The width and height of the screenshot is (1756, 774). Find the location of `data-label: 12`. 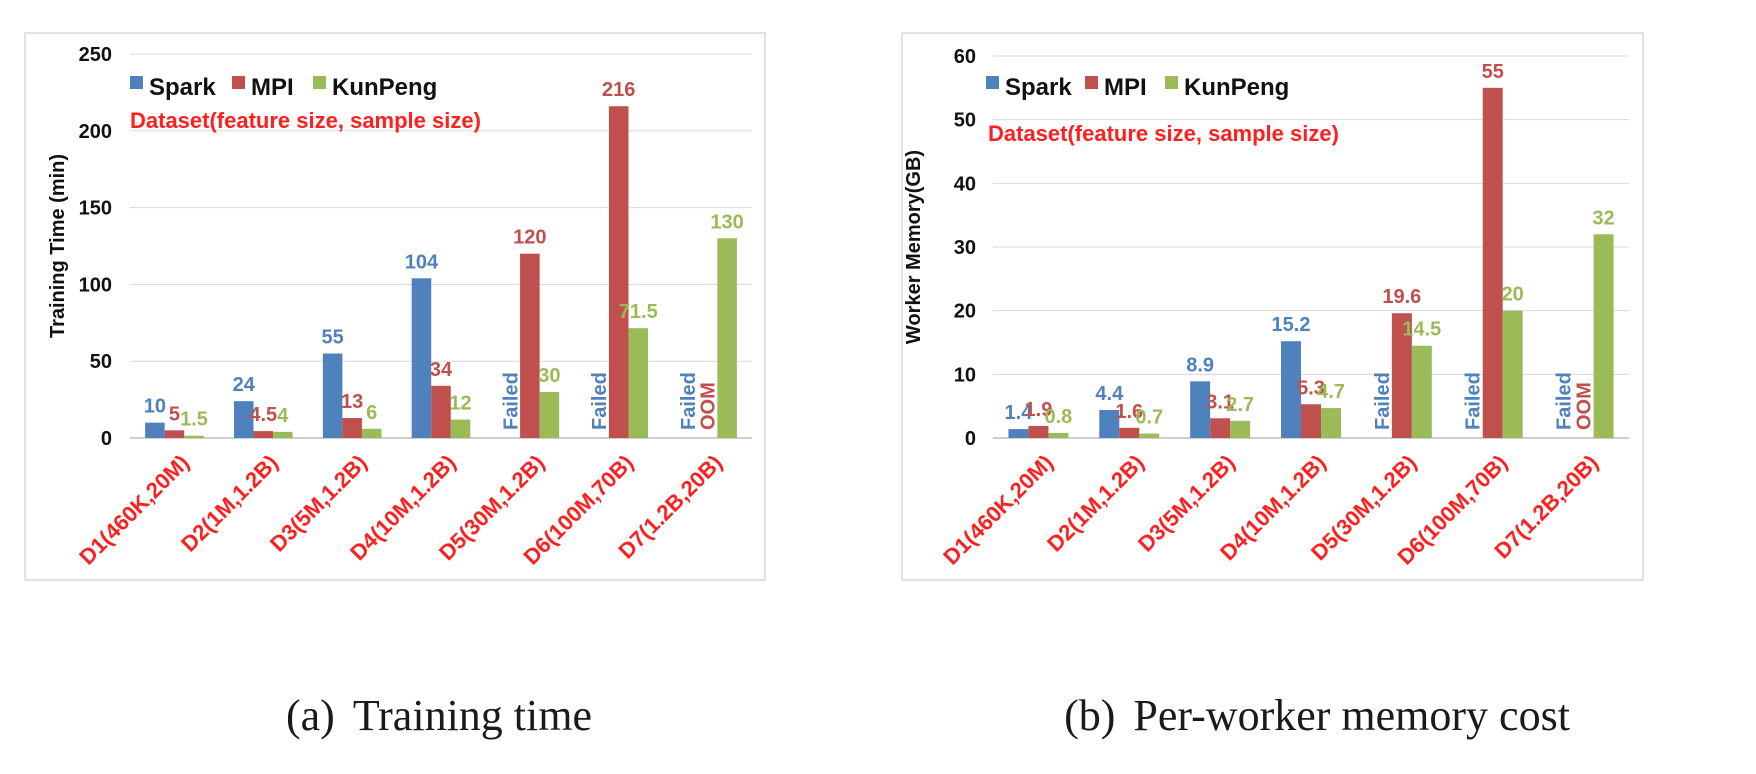

data-label: 12 is located at coordinates (460, 404).